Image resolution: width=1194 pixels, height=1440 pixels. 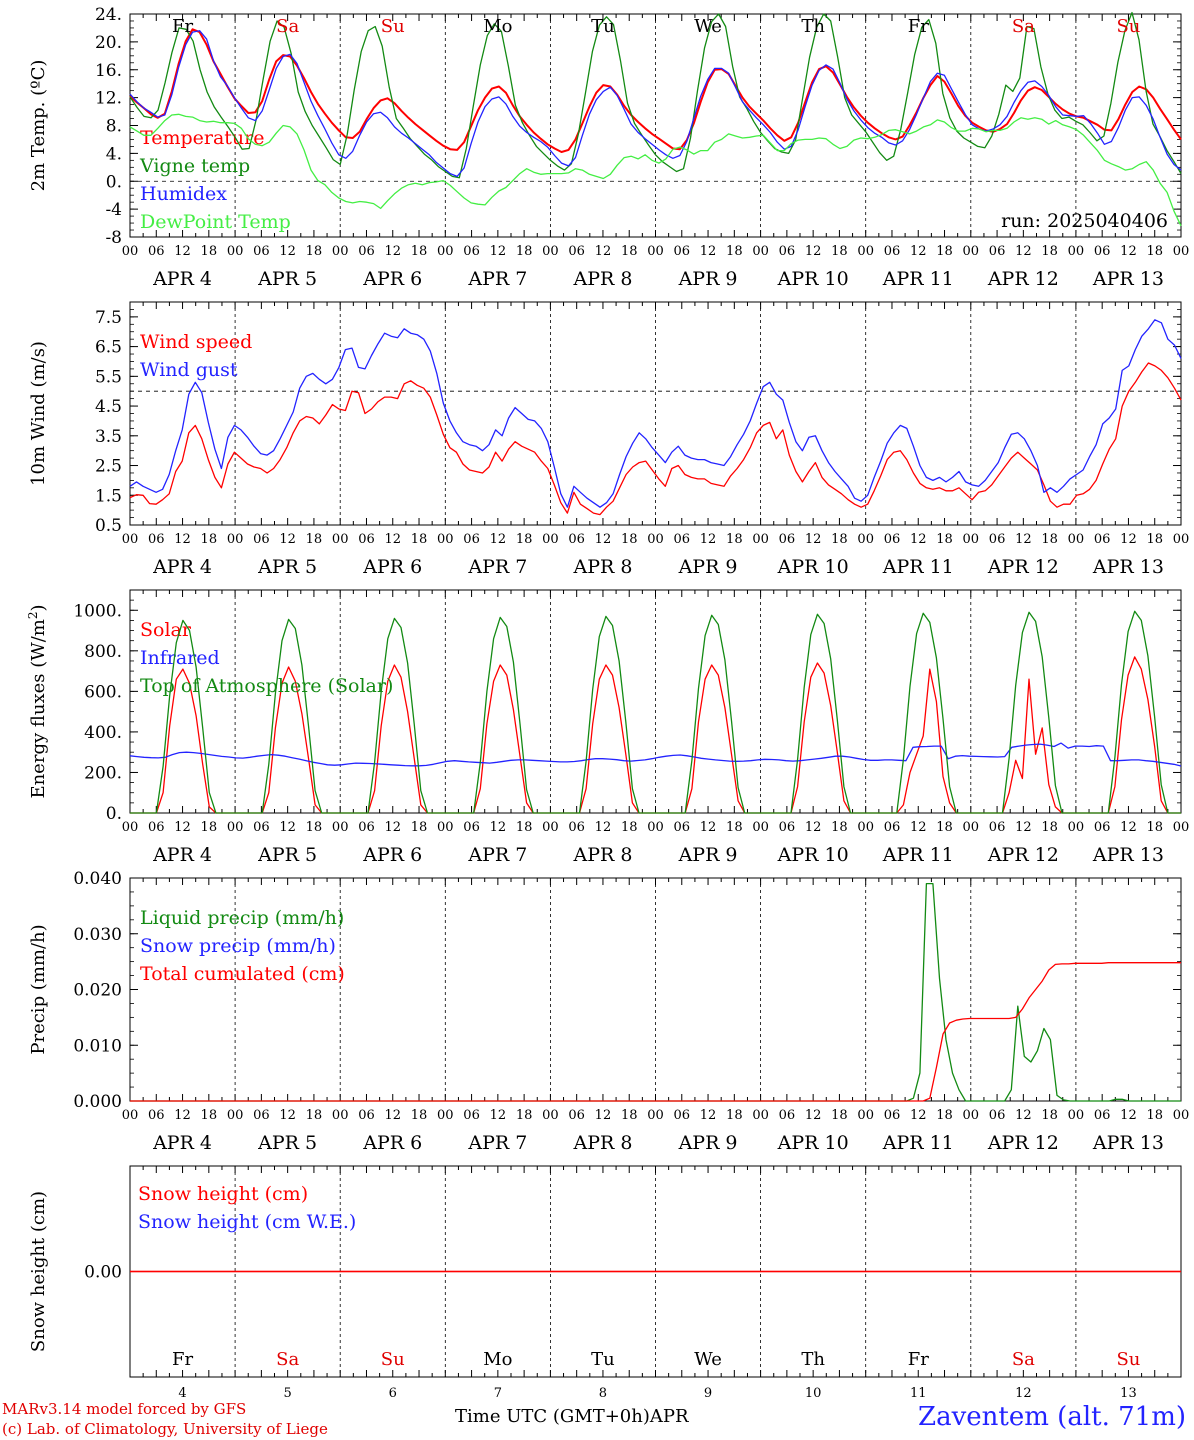 I want to click on legend-entry: Temperature, so click(x=202, y=138).